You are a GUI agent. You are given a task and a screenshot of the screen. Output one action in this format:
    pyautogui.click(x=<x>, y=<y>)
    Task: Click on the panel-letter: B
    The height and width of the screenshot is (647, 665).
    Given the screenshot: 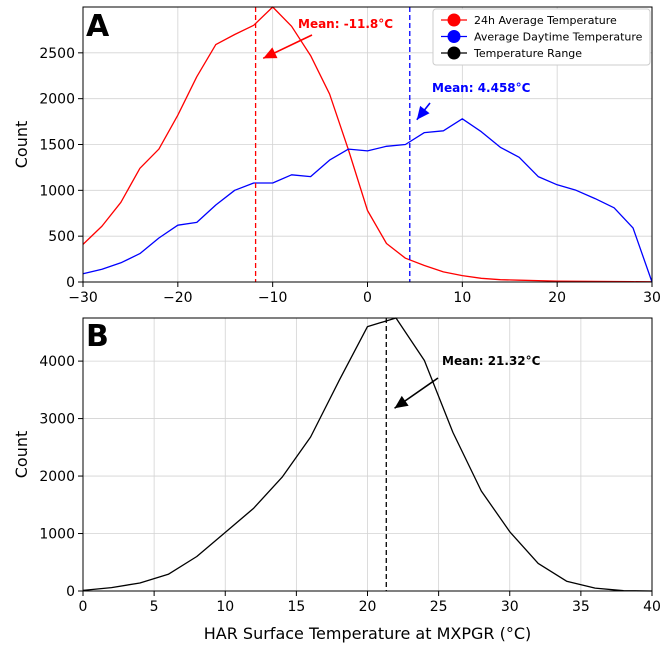 What is the action you would take?
    pyautogui.click(x=97, y=336)
    